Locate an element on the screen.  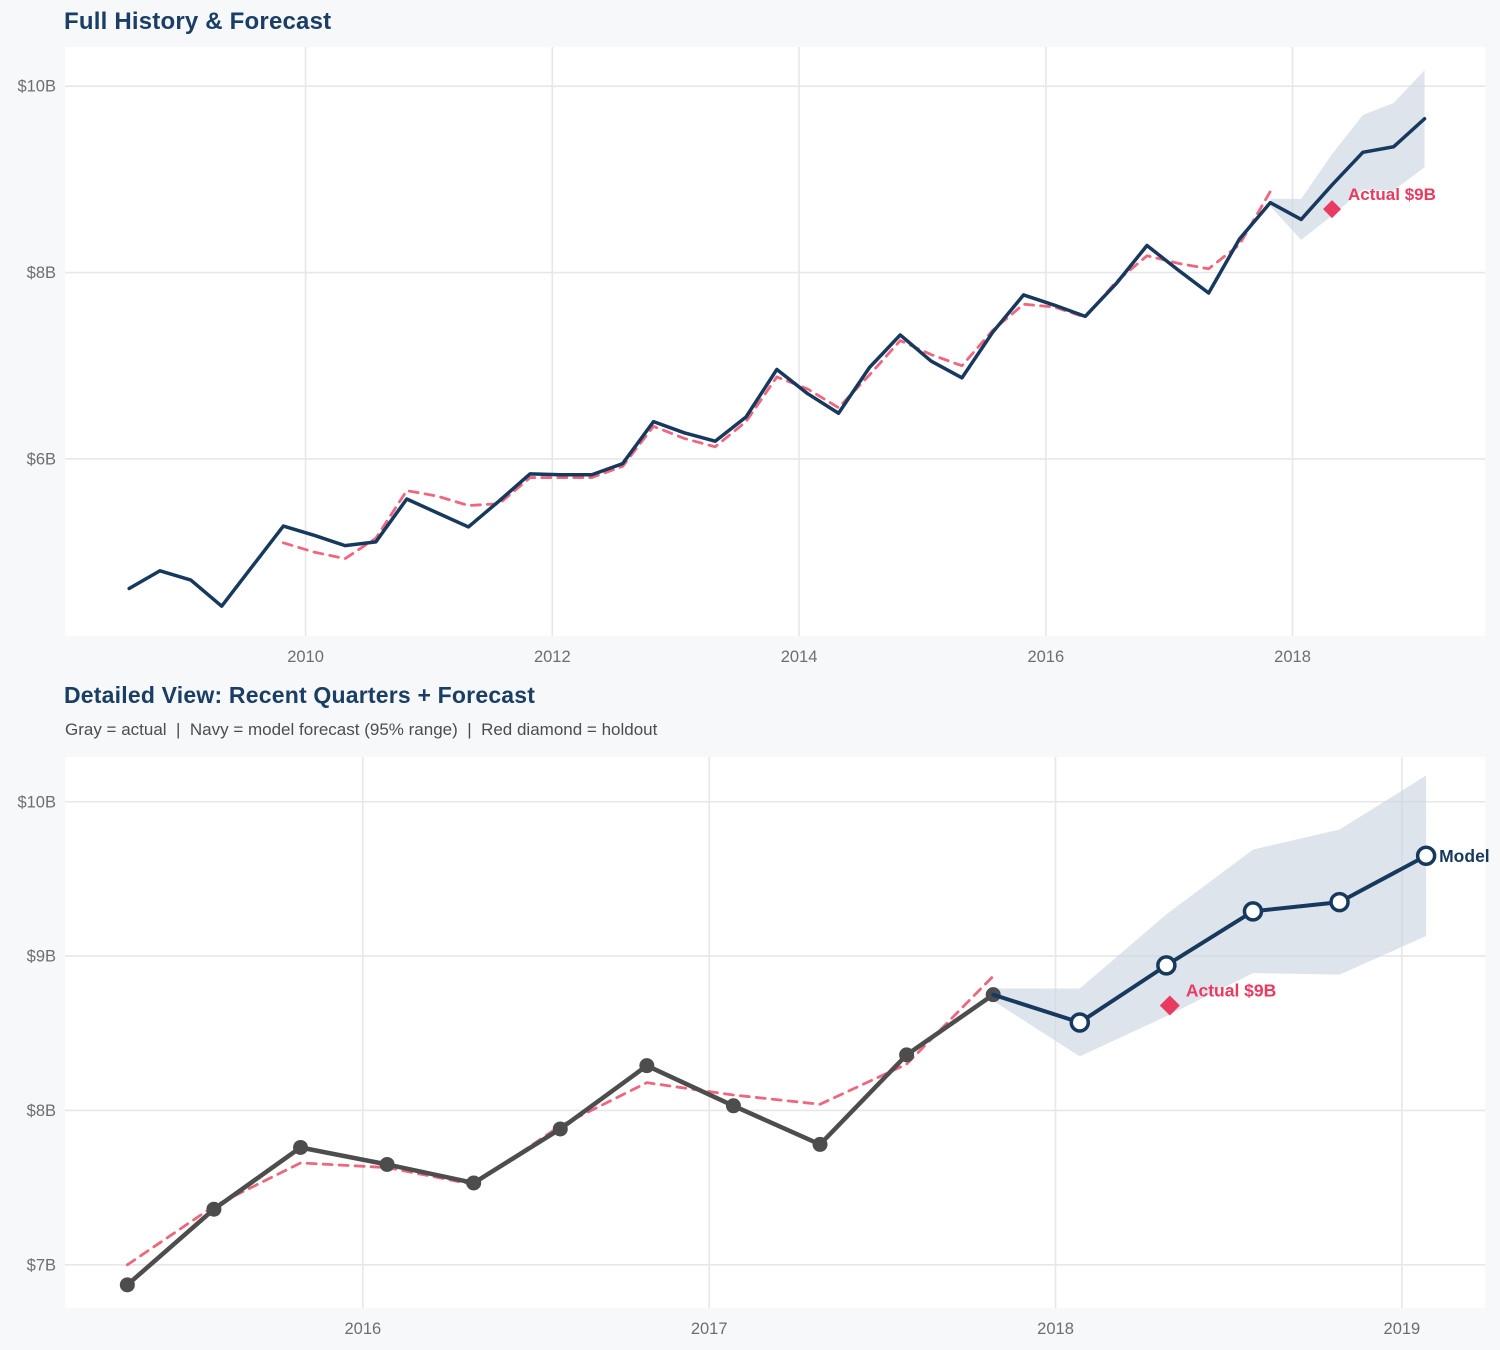
x-tick-label: 2010 is located at coordinates (305, 657).